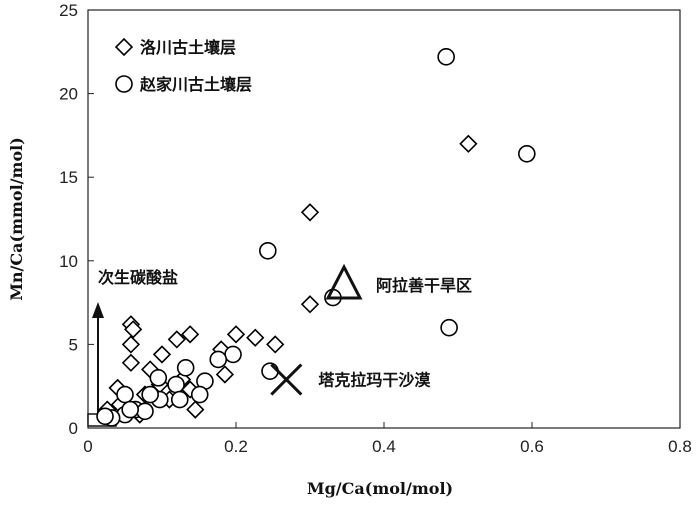 The height and width of the screenshot is (507, 700). Describe the element at coordinates (680, 446) in the screenshot. I see `x-tick-label: 0.8` at that location.